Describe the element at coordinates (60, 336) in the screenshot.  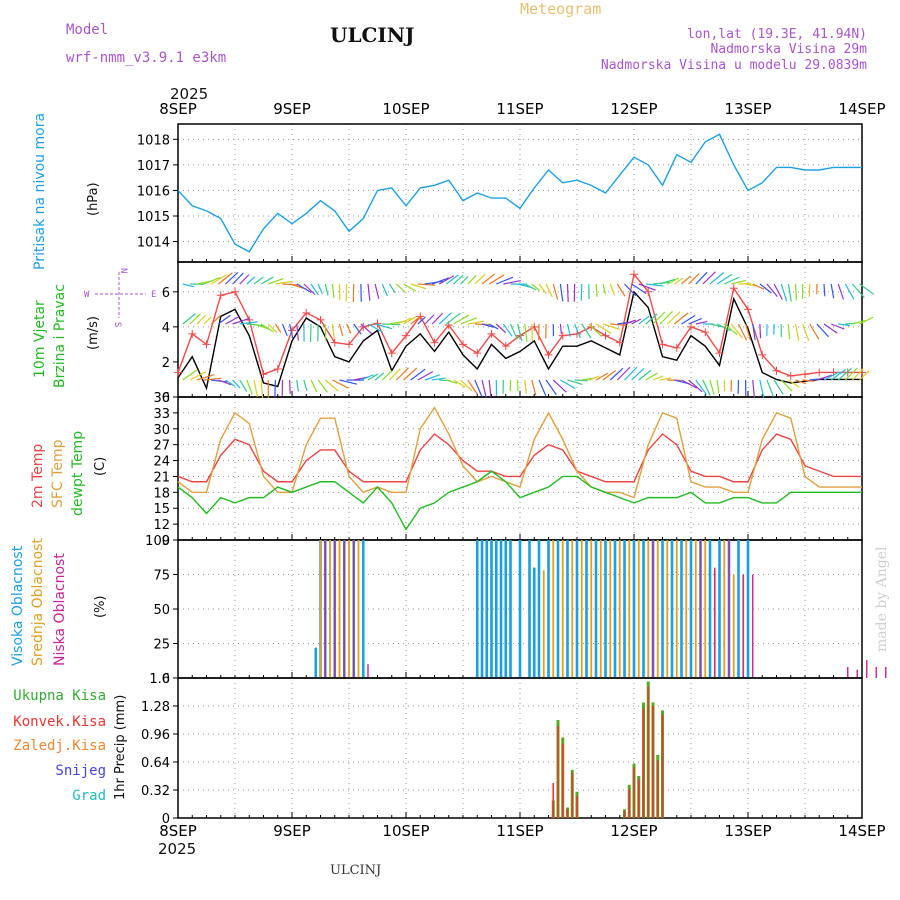
I see `wind-title-2: Brzina i Pravac` at that location.